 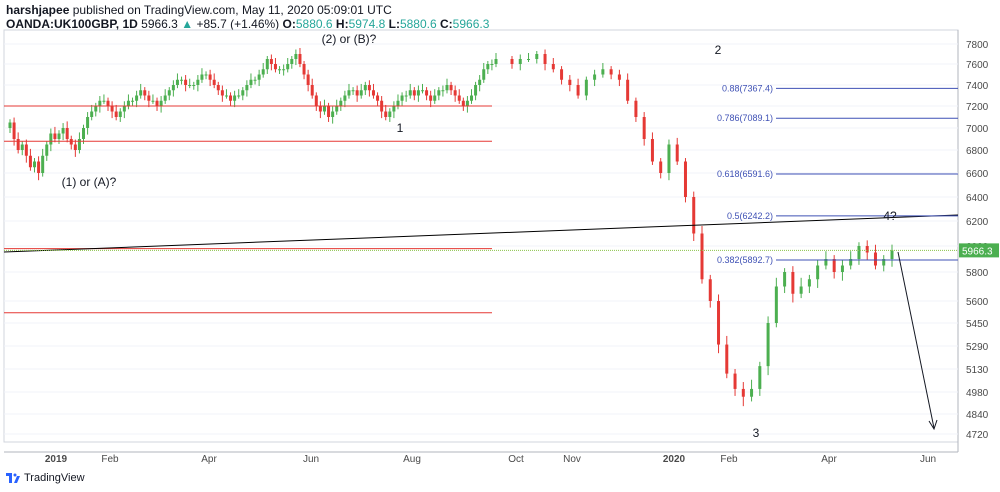 What do you see at coordinates (159, 24) in the screenshot?
I see `last-price: 5966.3` at bounding box center [159, 24].